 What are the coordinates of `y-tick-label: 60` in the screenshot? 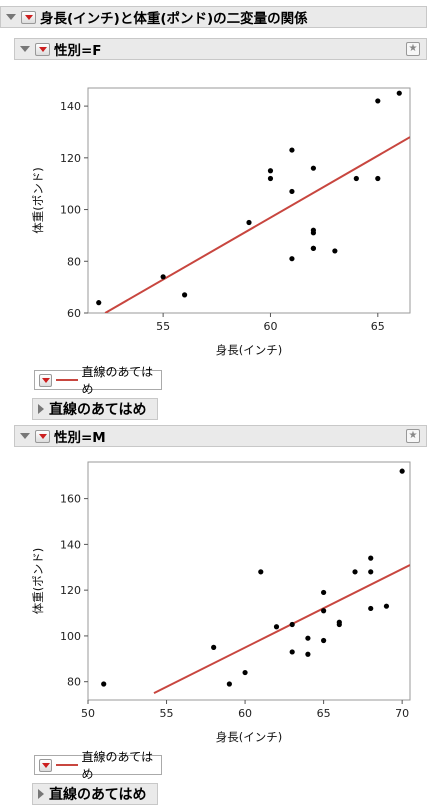 It's located at (74, 313).